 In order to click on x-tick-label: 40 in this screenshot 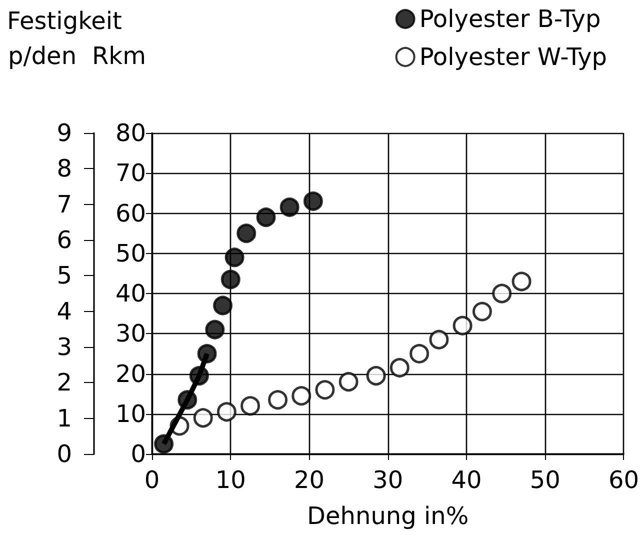, I will do `click(466, 480)`.